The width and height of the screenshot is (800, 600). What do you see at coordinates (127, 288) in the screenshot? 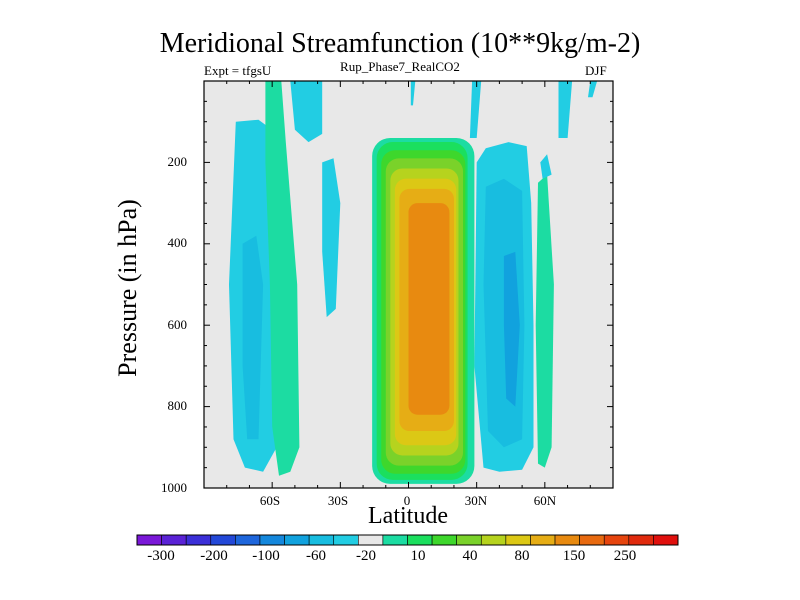
I see `y-axis-label: Pressure (in hPa)` at bounding box center [127, 288].